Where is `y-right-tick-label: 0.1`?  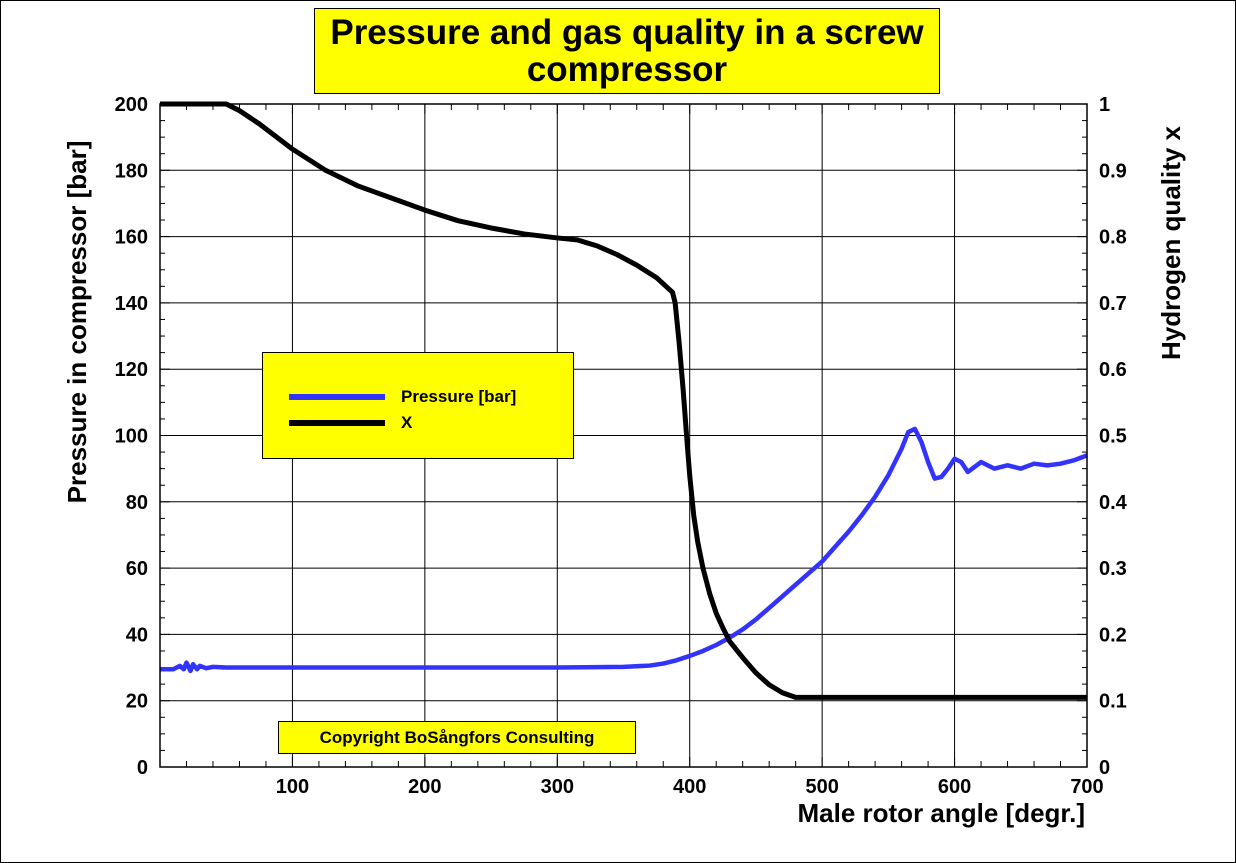 y-right-tick-label: 0.1 is located at coordinates (1113, 702).